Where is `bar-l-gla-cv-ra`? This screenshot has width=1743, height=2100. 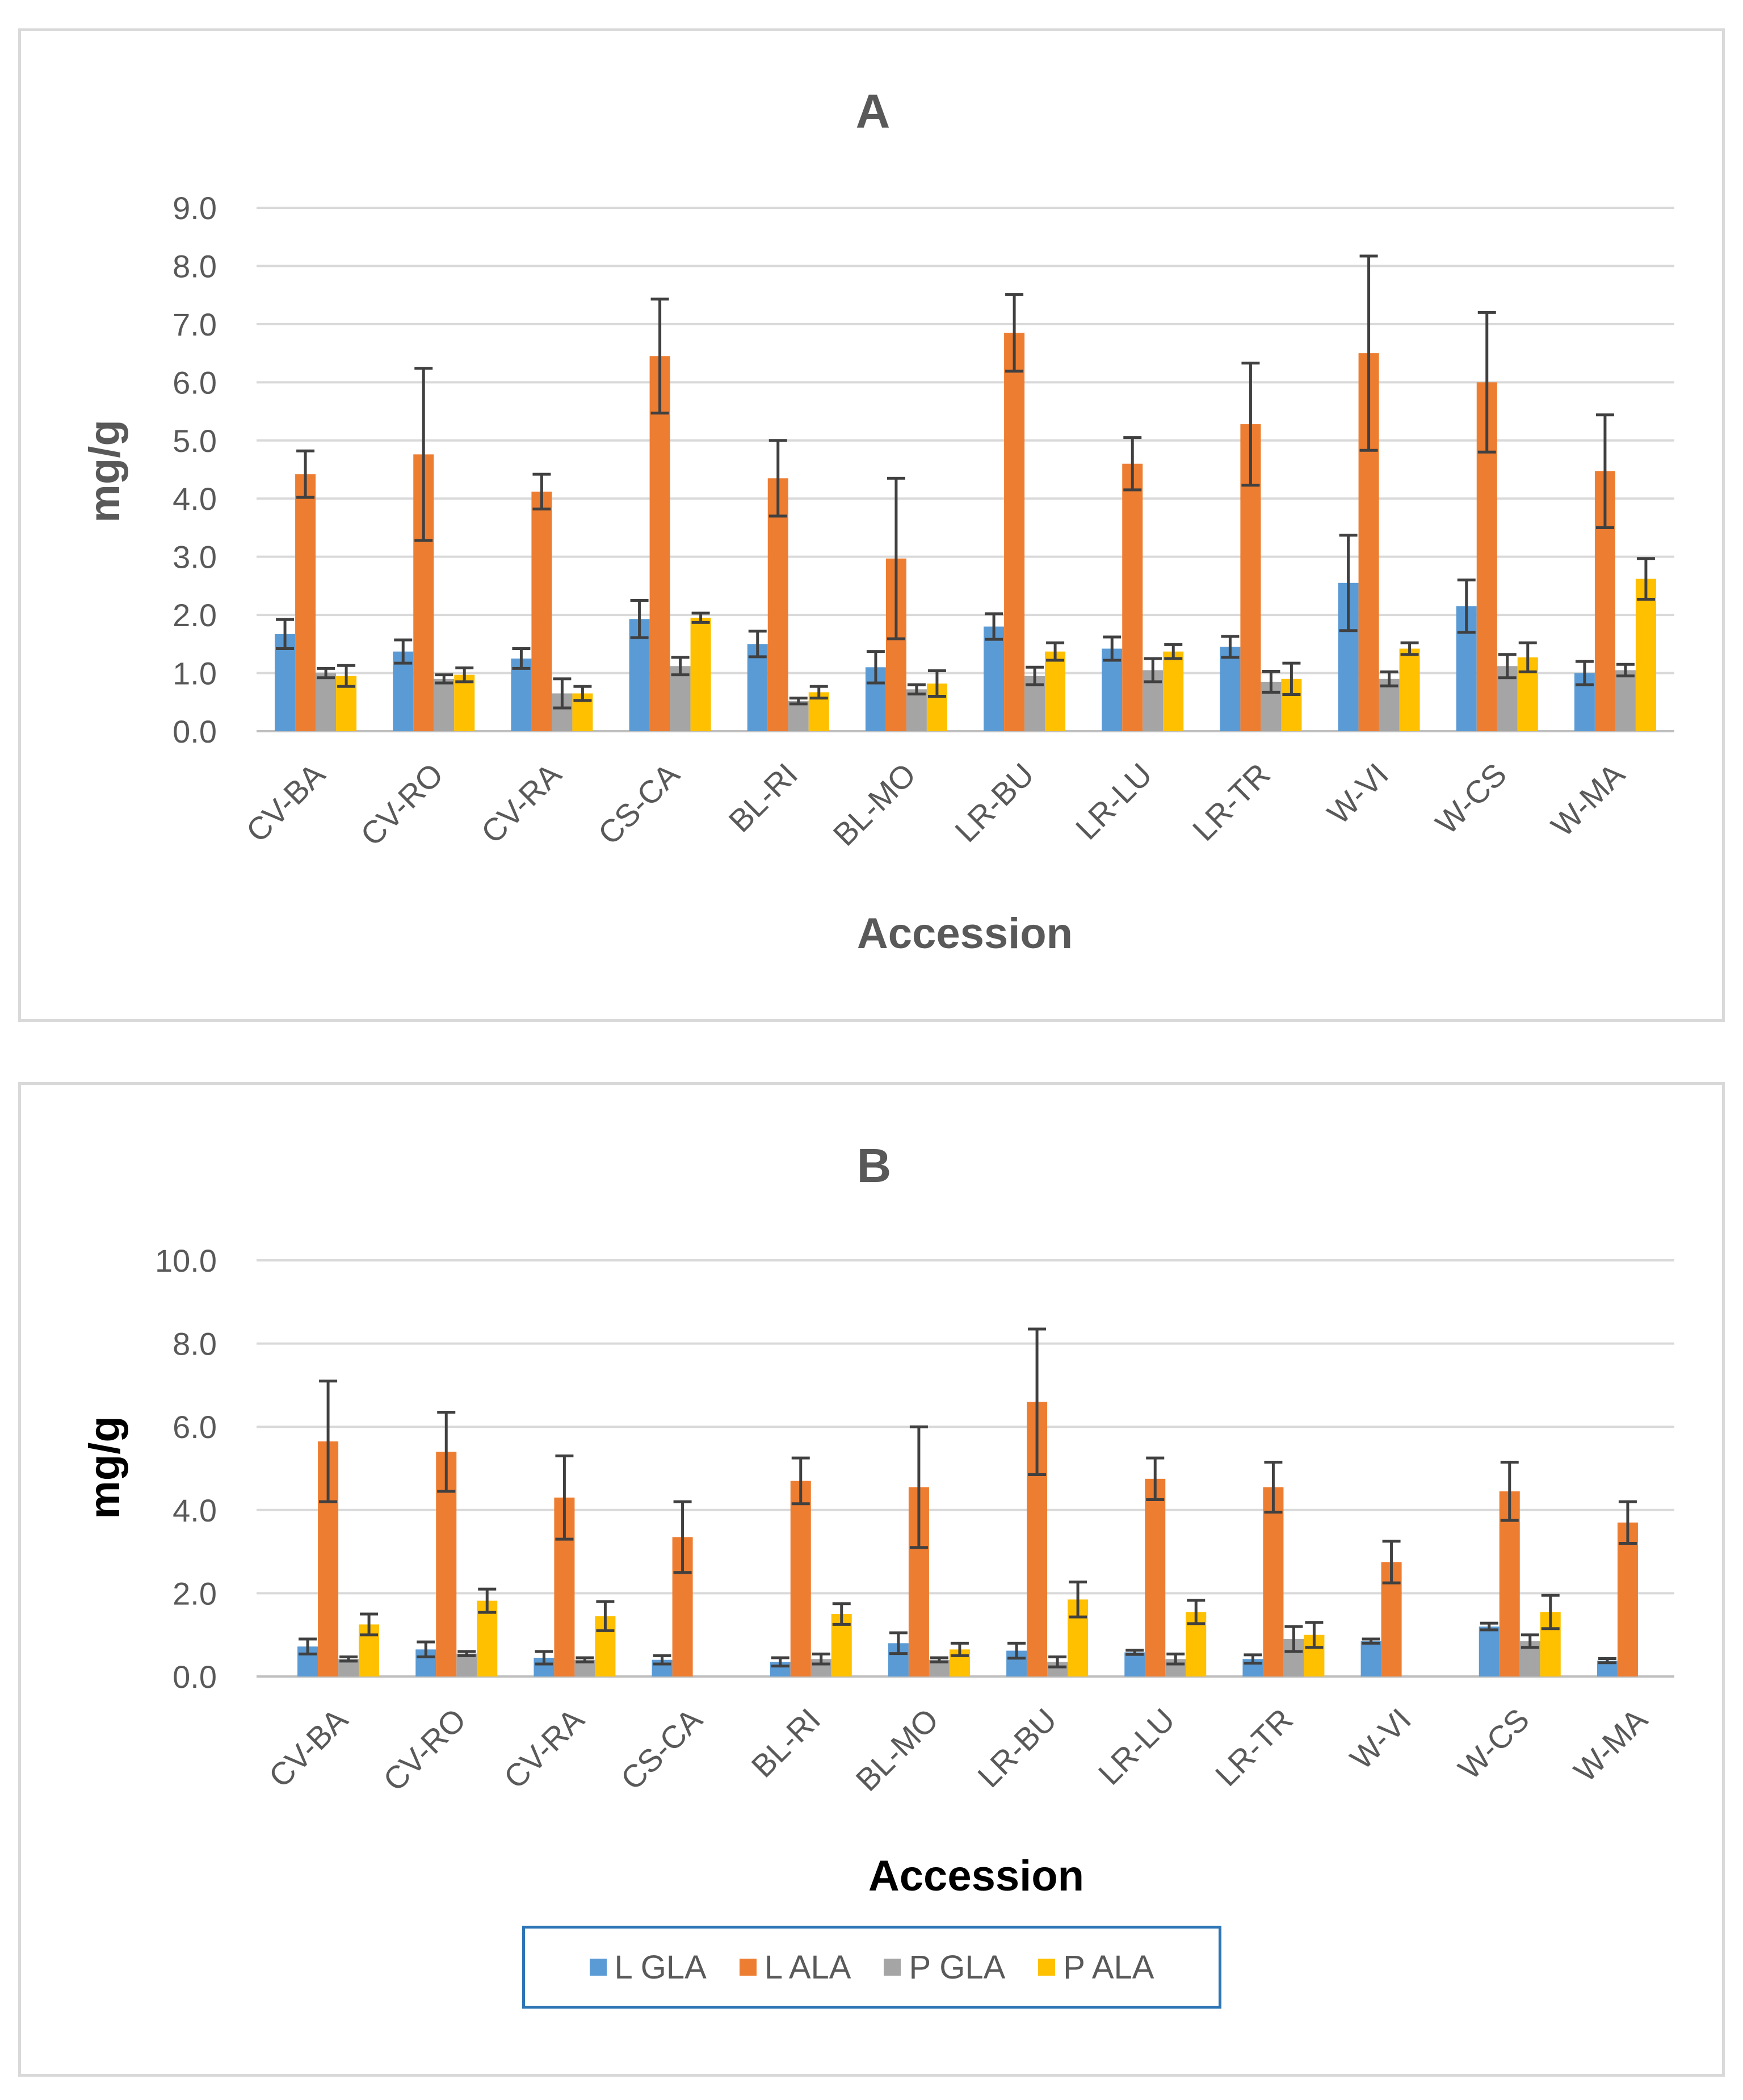 bar-l-gla-cv-ra is located at coordinates (521, 694).